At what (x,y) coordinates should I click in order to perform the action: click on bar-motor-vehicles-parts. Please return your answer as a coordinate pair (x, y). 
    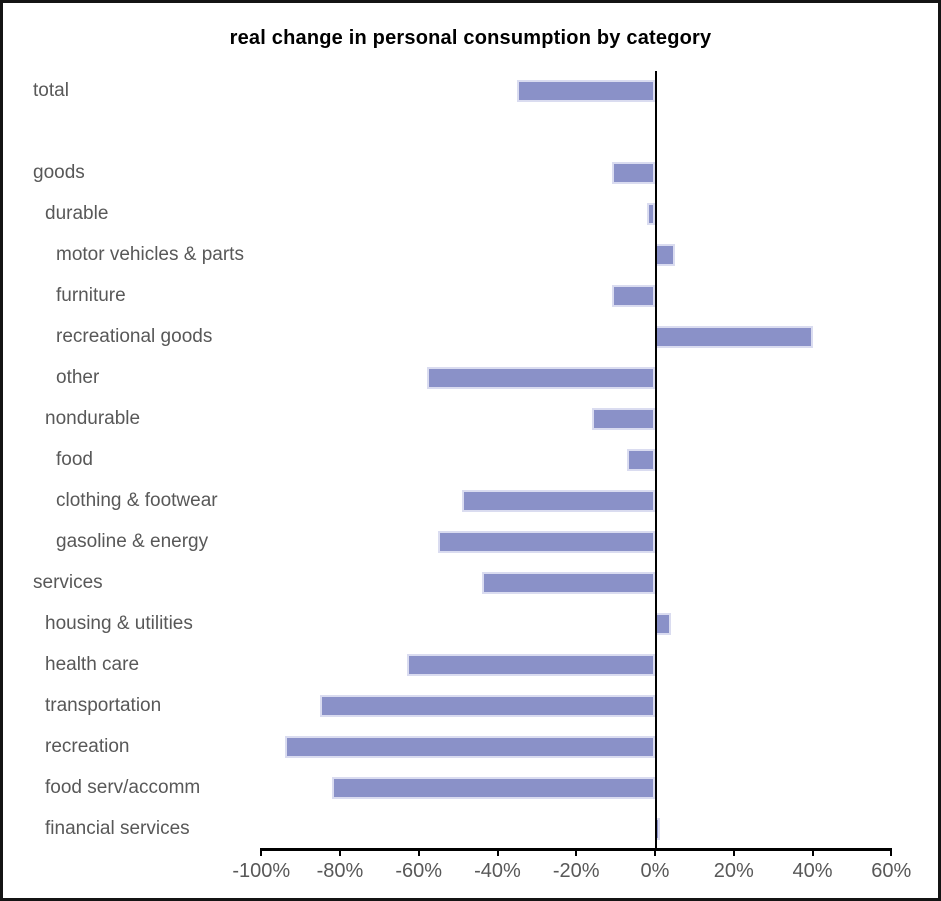
    Looking at the image, I should click on (665, 255).